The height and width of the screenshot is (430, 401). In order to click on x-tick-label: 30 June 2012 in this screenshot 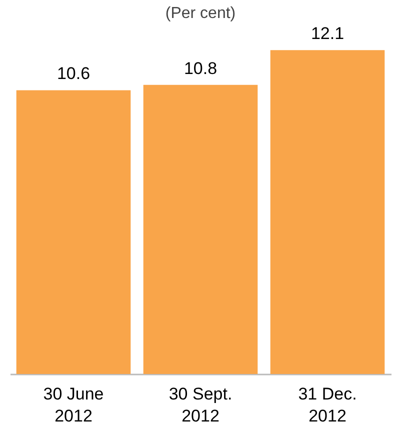, I will do `click(73, 405)`.